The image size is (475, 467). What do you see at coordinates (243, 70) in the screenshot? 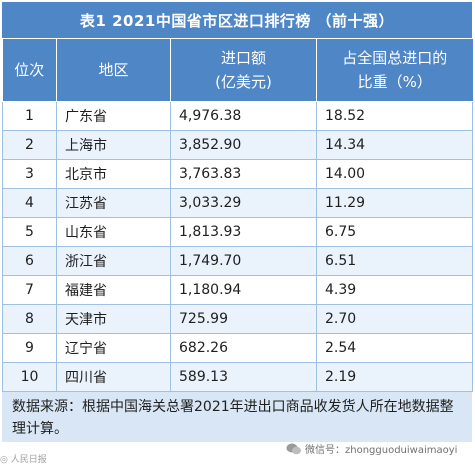
I see `header-imports: 进口额 (亿美元)` at bounding box center [243, 70].